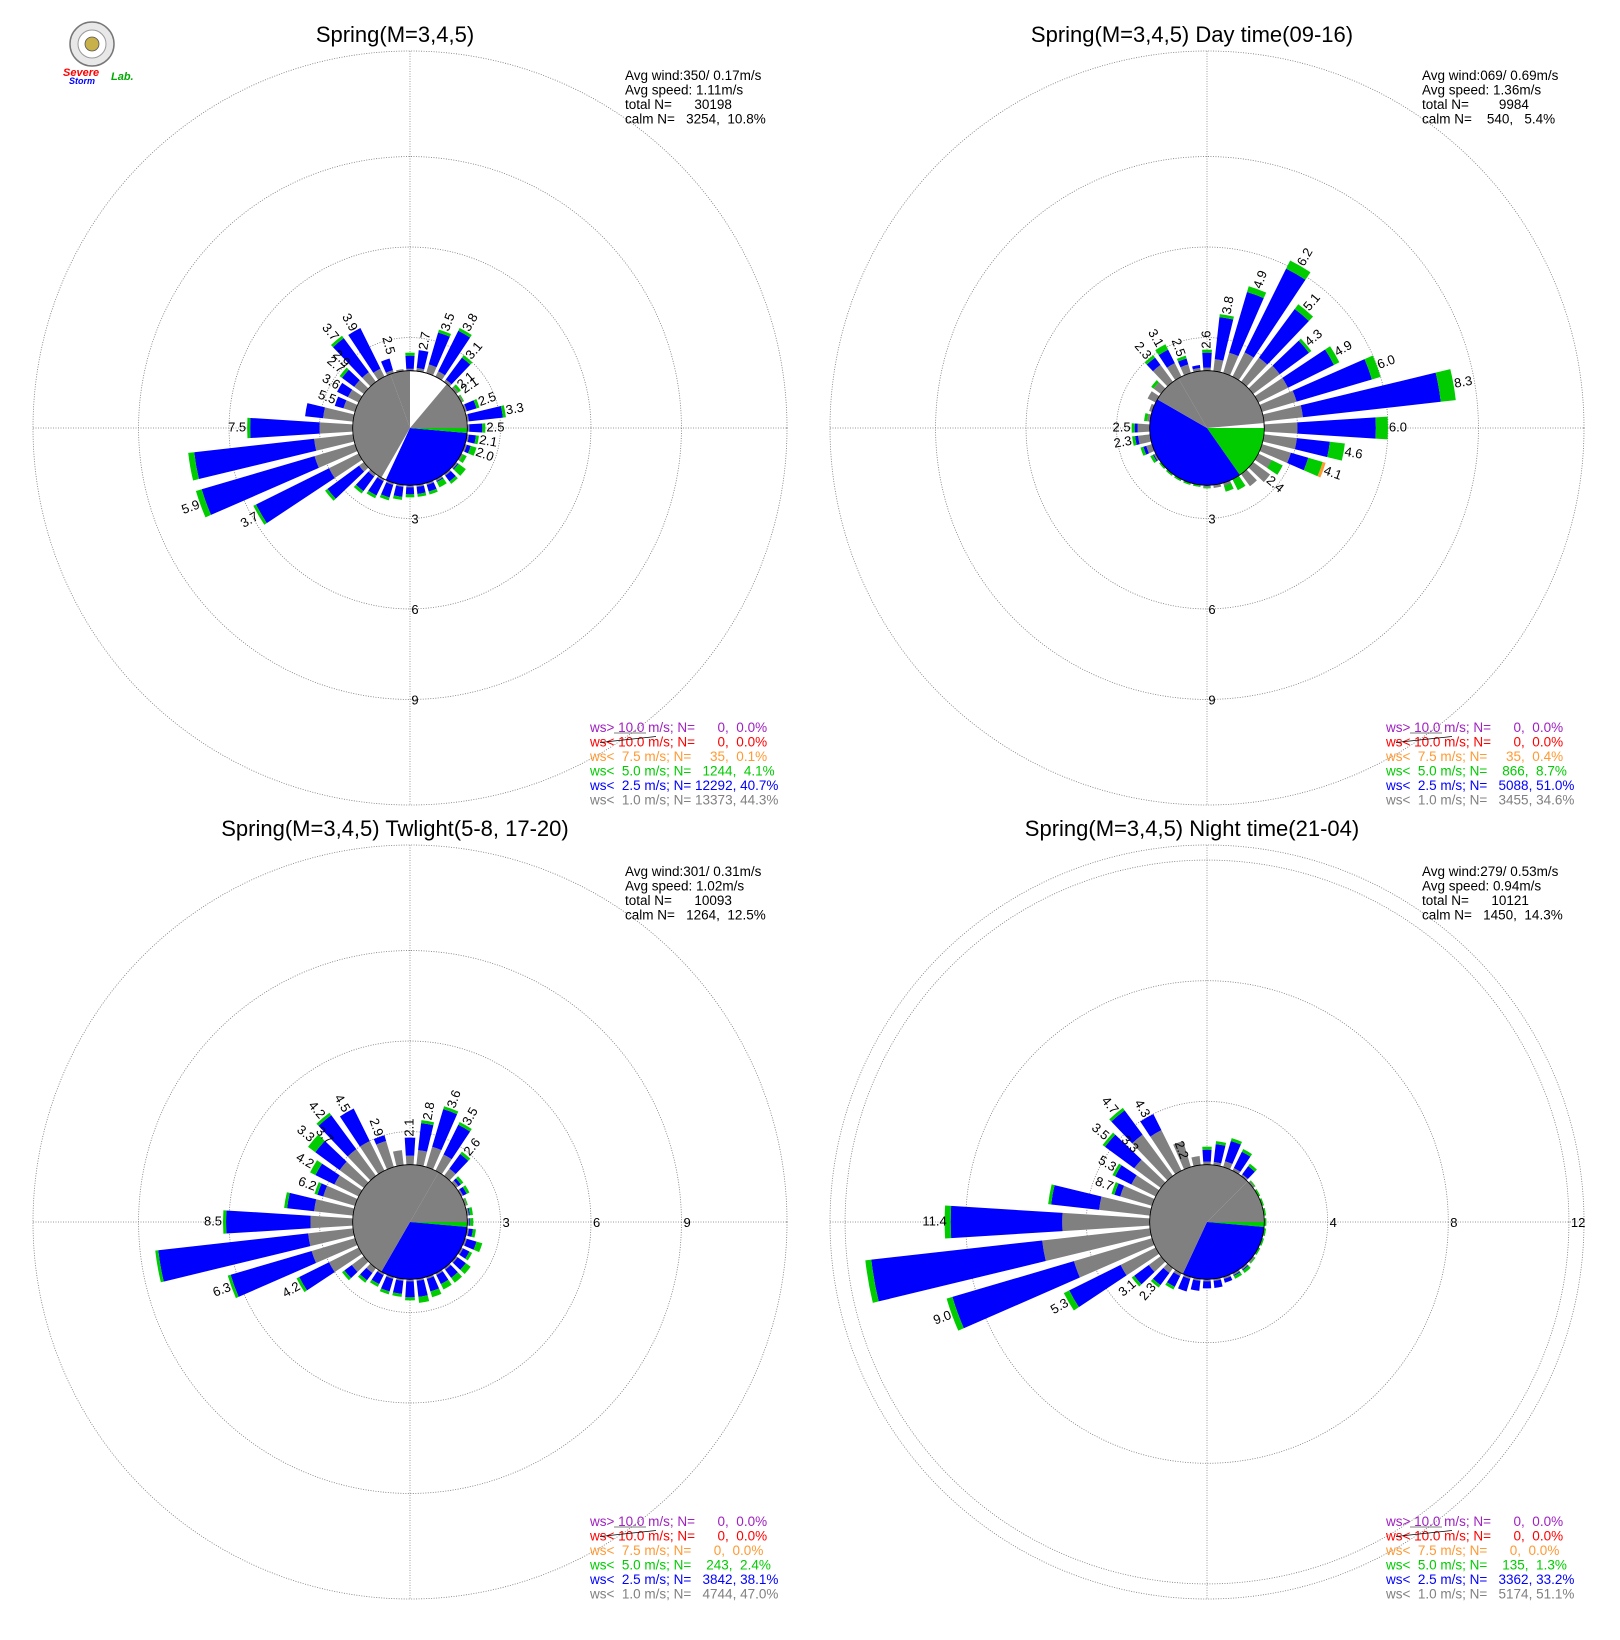 This screenshot has height=1640, width=1620. Describe the element at coordinates (1463, 382) in the screenshot. I see `bar-value-label: 8.3` at that location.